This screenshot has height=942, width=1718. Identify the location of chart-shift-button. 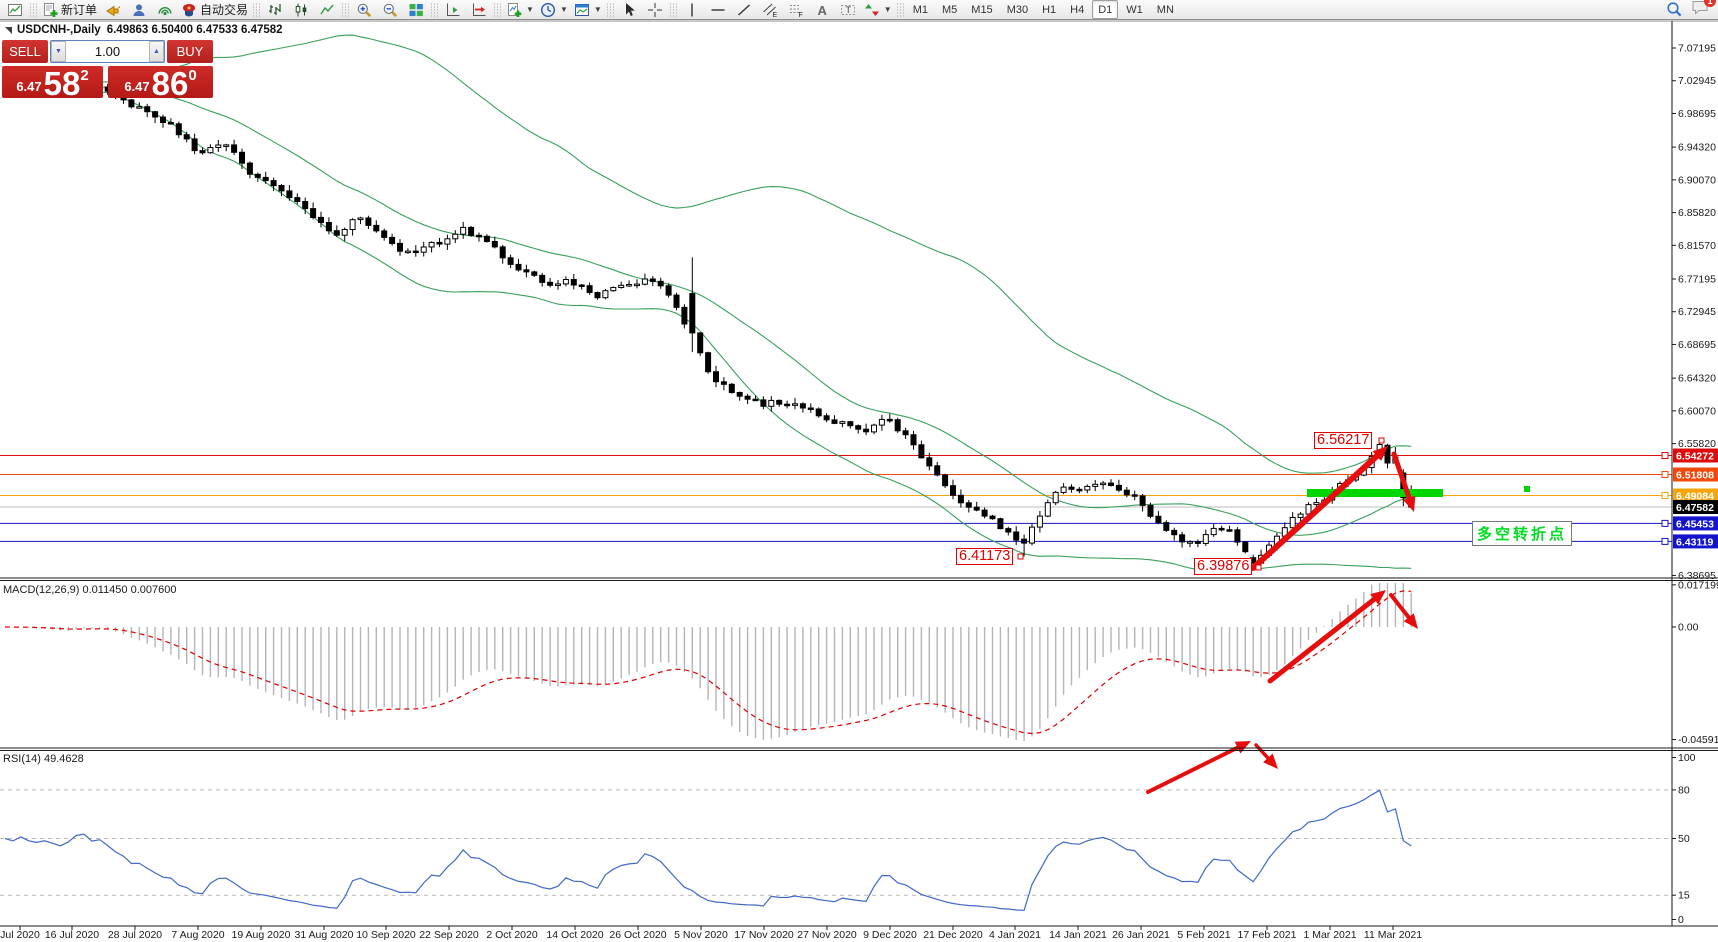
(453, 10).